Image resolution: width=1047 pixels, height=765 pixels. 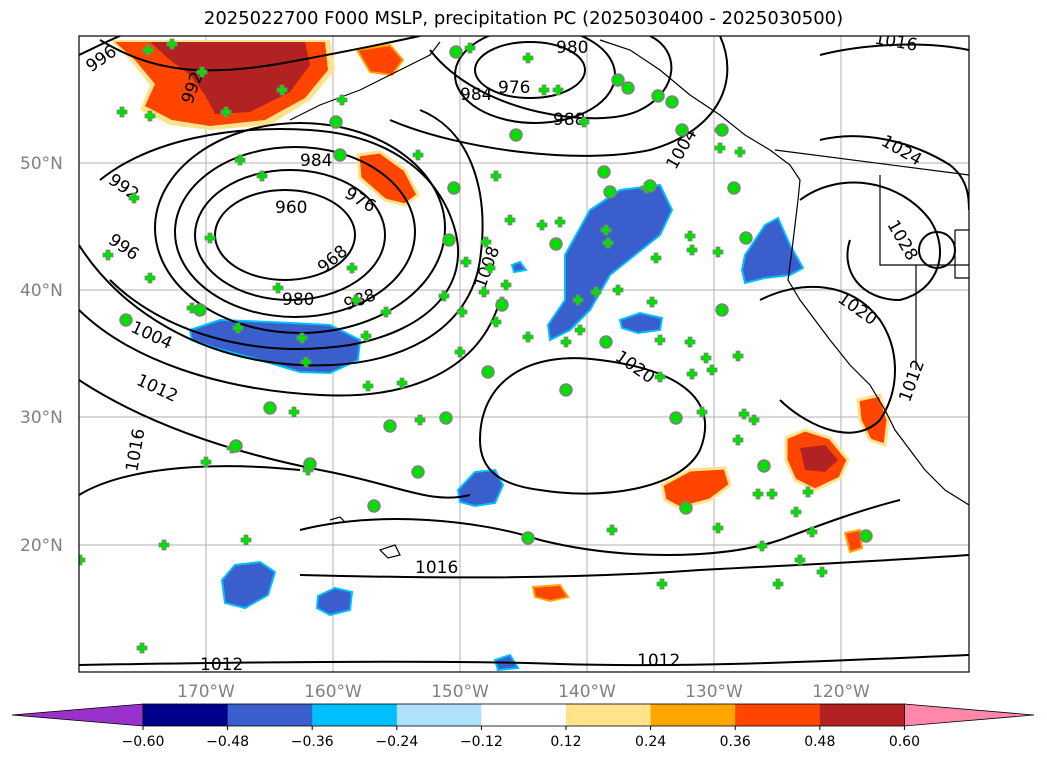 I want to click on isobar-label: 984, so click(x=476, y=95).